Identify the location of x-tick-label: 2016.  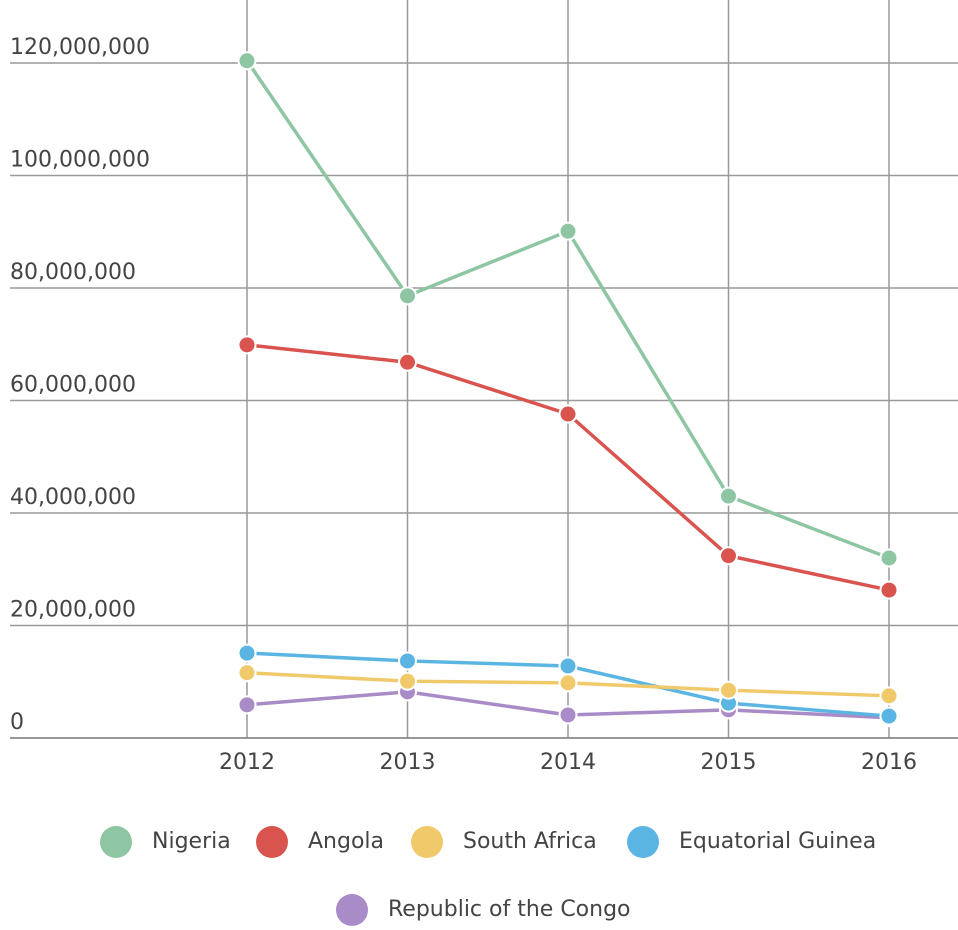
(889, 762).